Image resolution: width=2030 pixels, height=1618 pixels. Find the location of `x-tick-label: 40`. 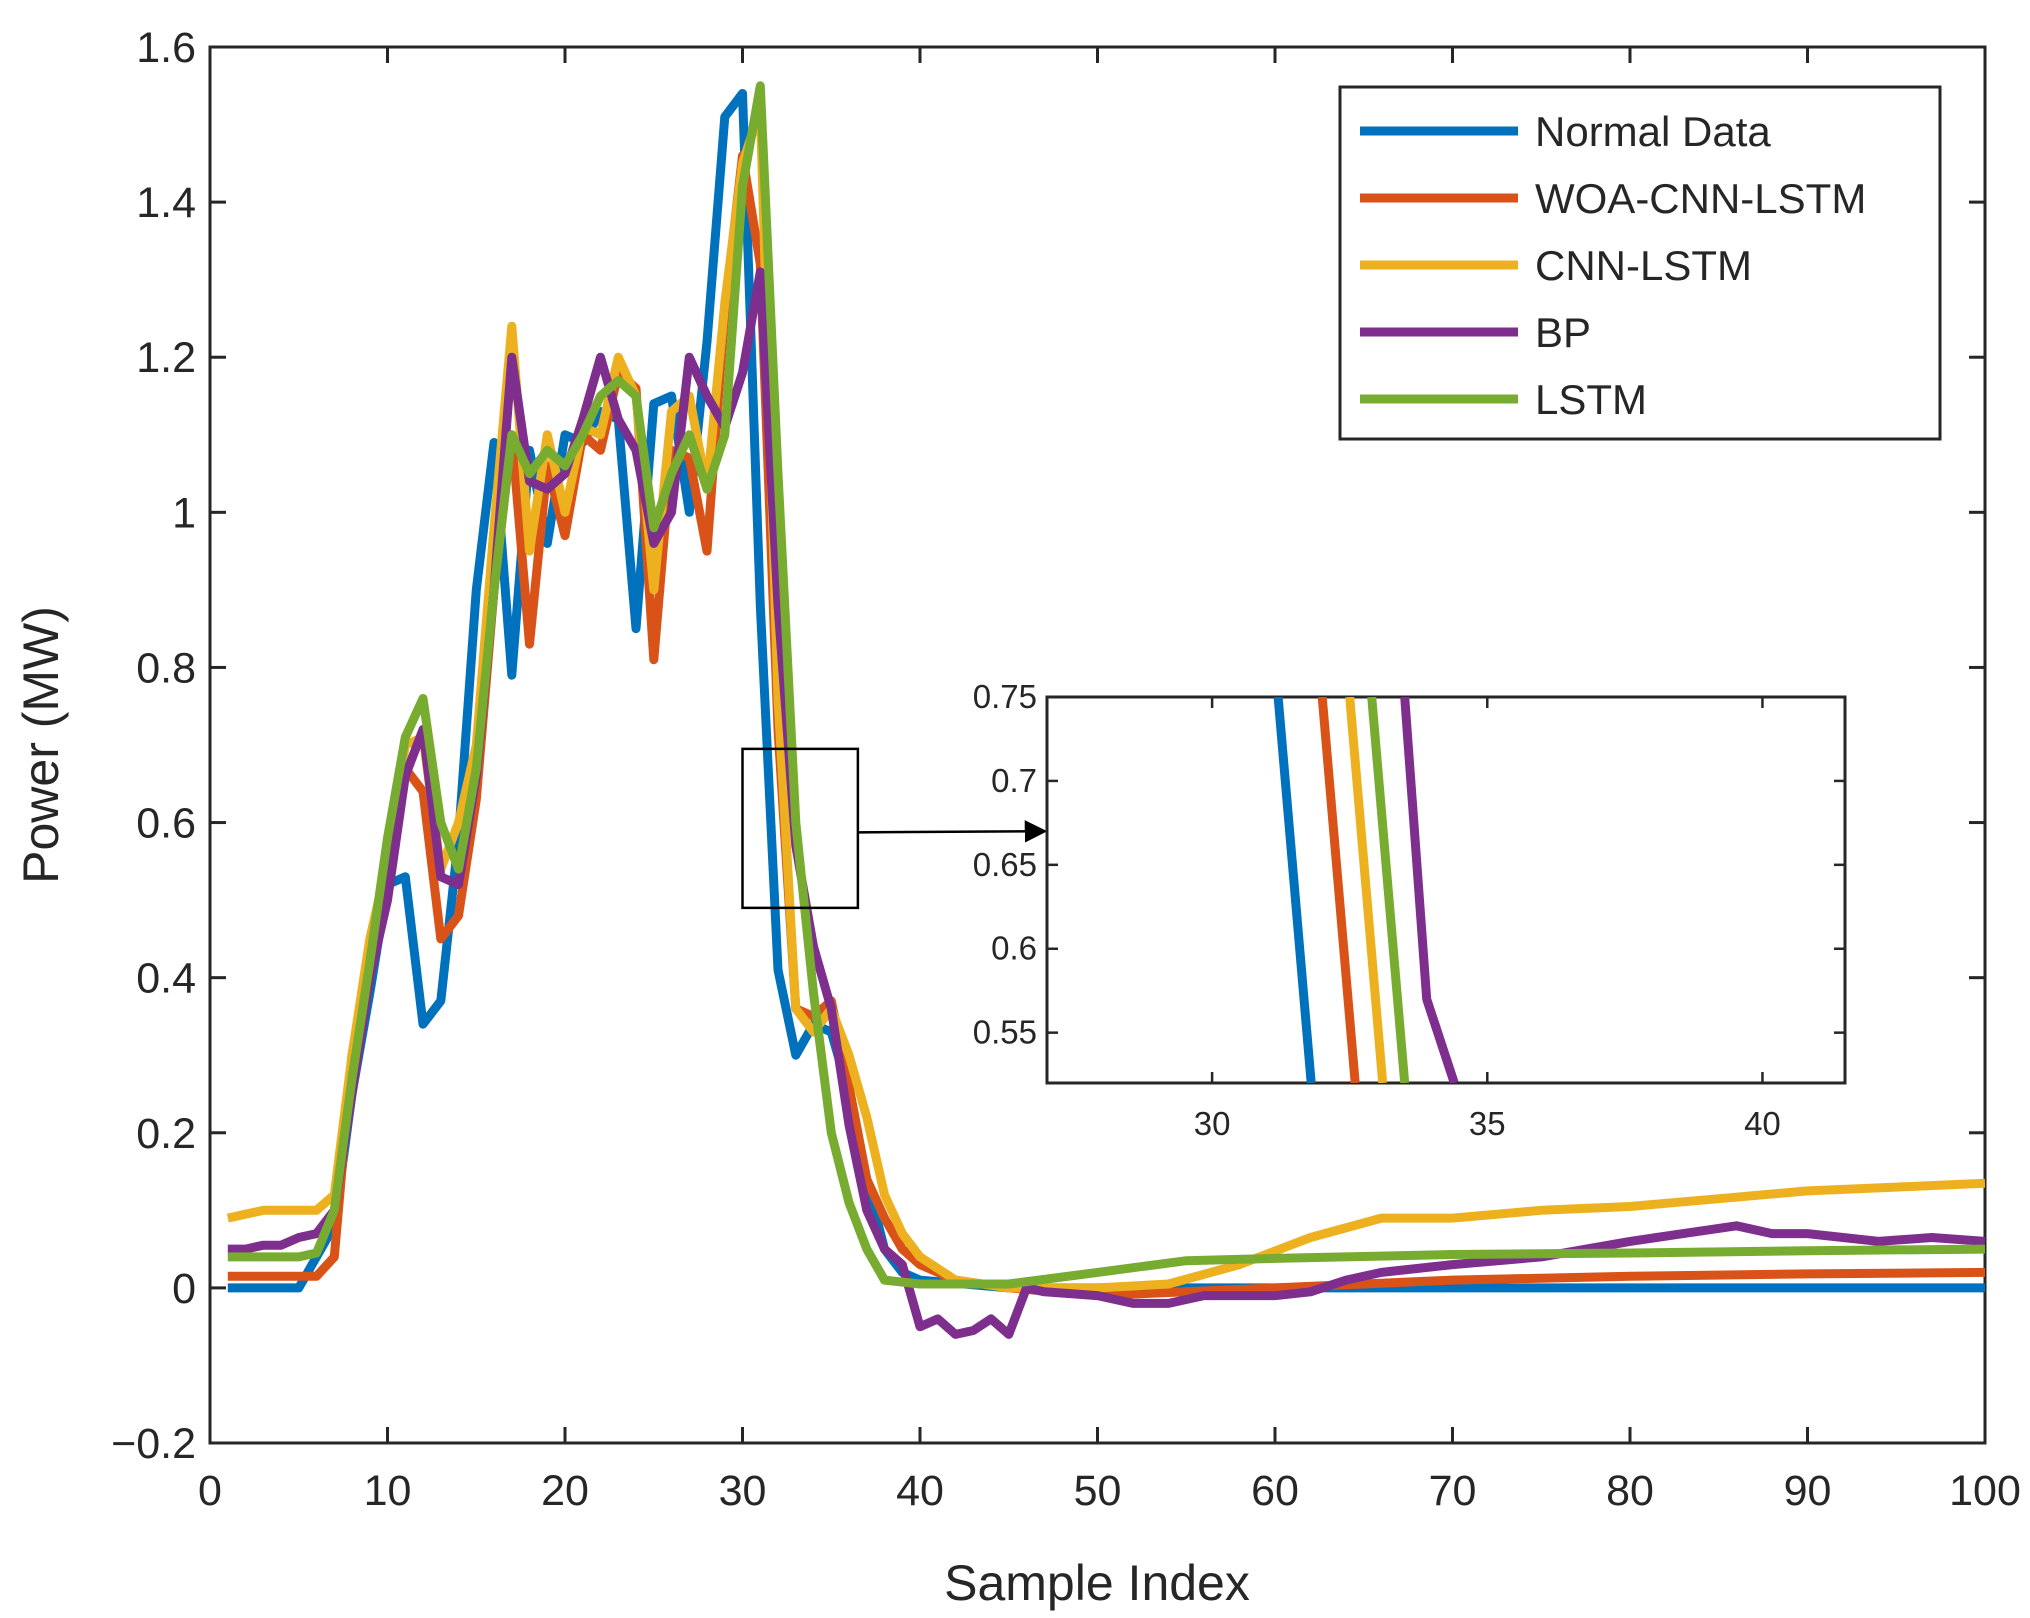

x-tick-label: 40 is located at coordinates (920, 1491).